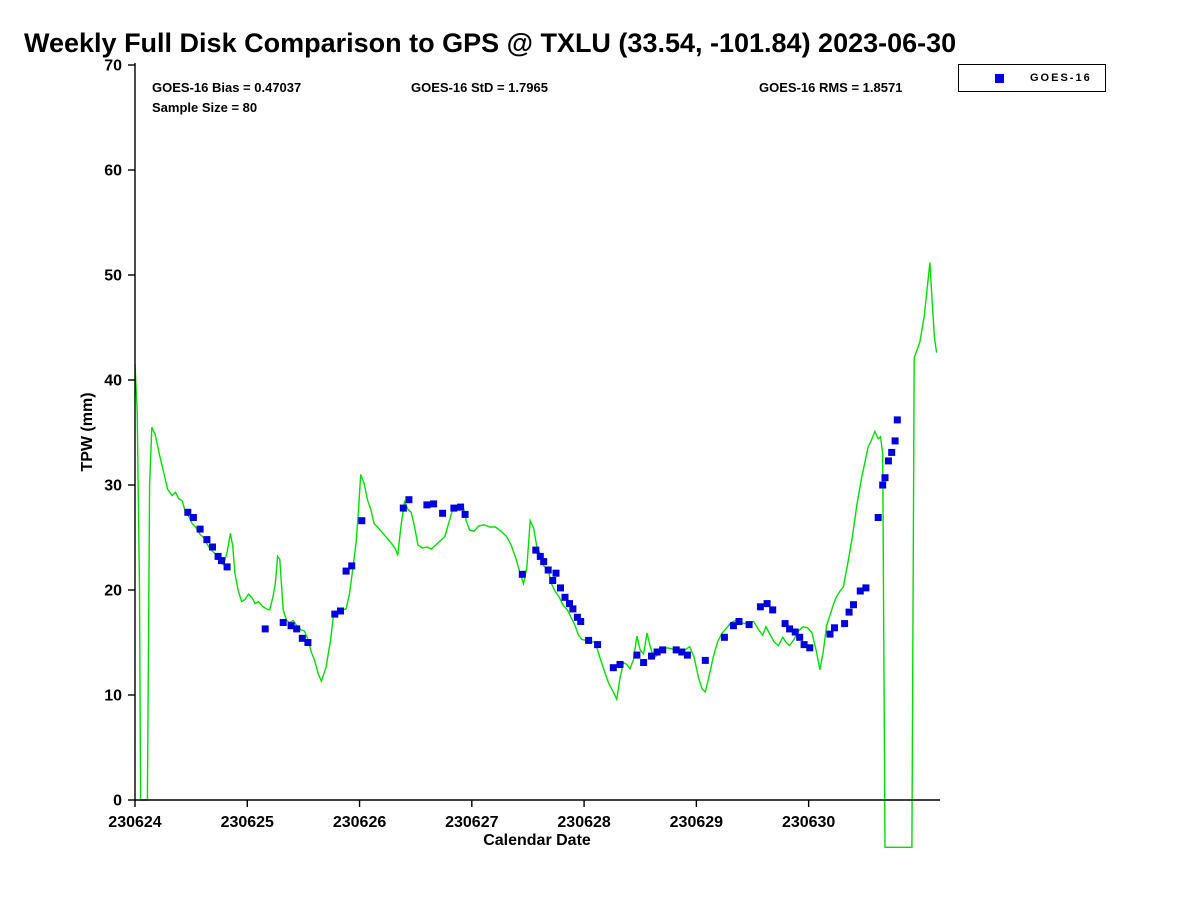 The height and width of the screenshot is (900, 1200). Describe the element at coordinates (117, 801) in the screenshot. I see `y-tick-label: 0` at that location.